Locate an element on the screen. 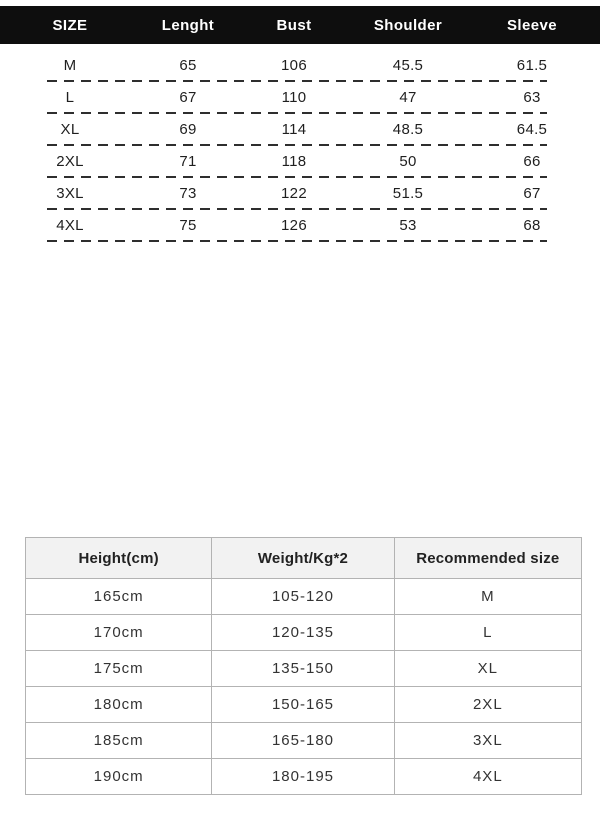  fit-row-170: 170cm 120-135 L is located at coordinates (303, 632).